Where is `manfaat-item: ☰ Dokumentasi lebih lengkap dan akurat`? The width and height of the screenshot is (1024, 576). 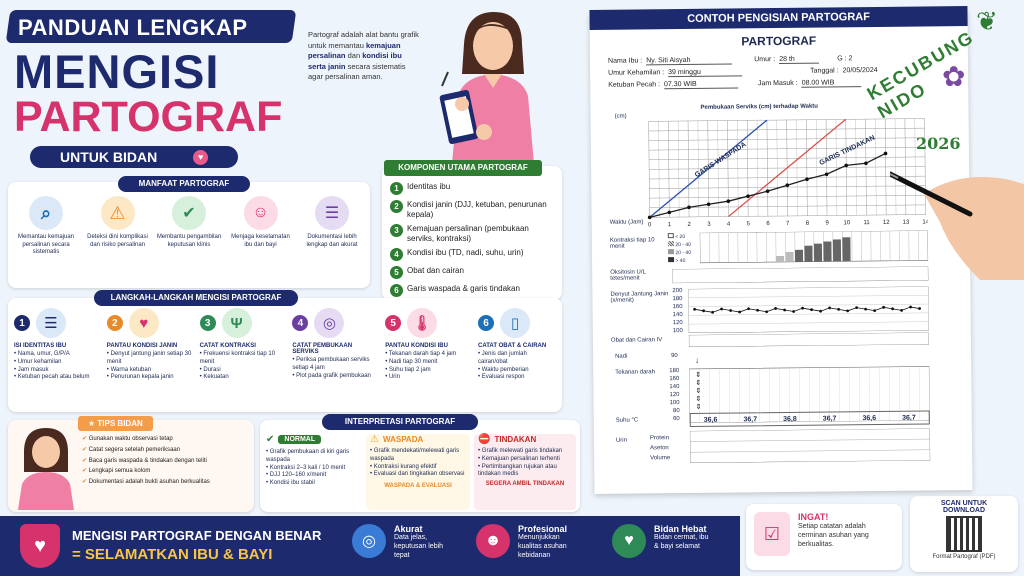
manfaat-item: ☰ Dokumentasi lebih lengkap dan akurat is located at coordinates (332, 226).